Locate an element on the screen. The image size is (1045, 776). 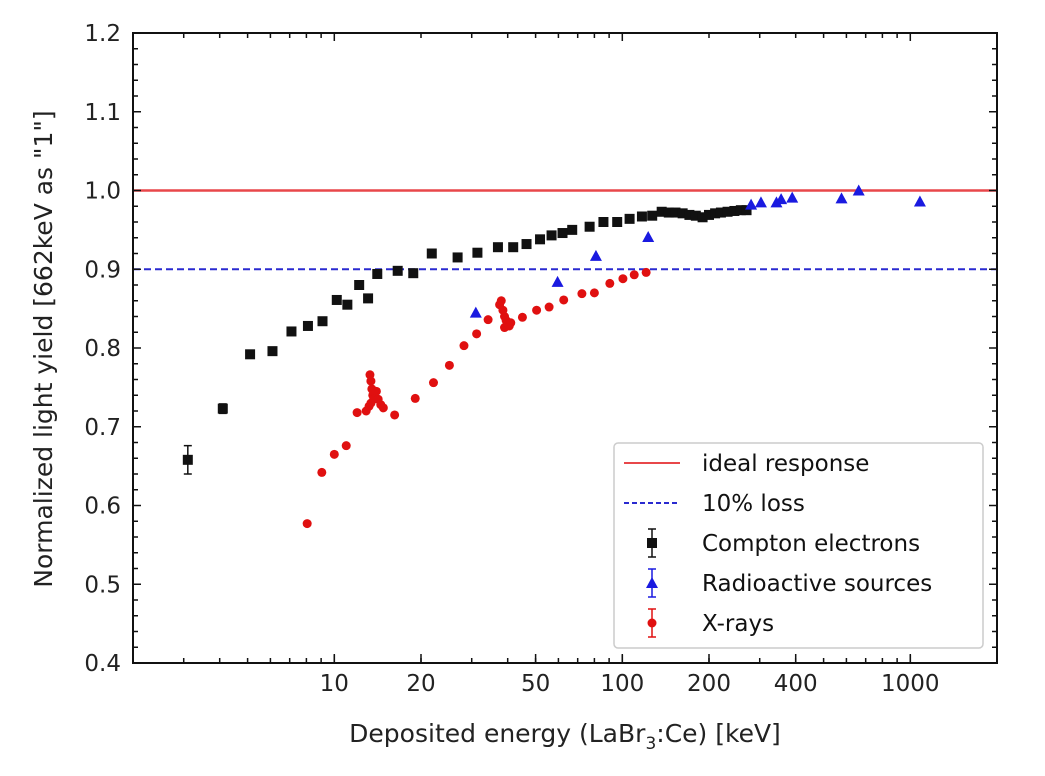
x-tick-label: 400 is located at coordinates (796, 684).